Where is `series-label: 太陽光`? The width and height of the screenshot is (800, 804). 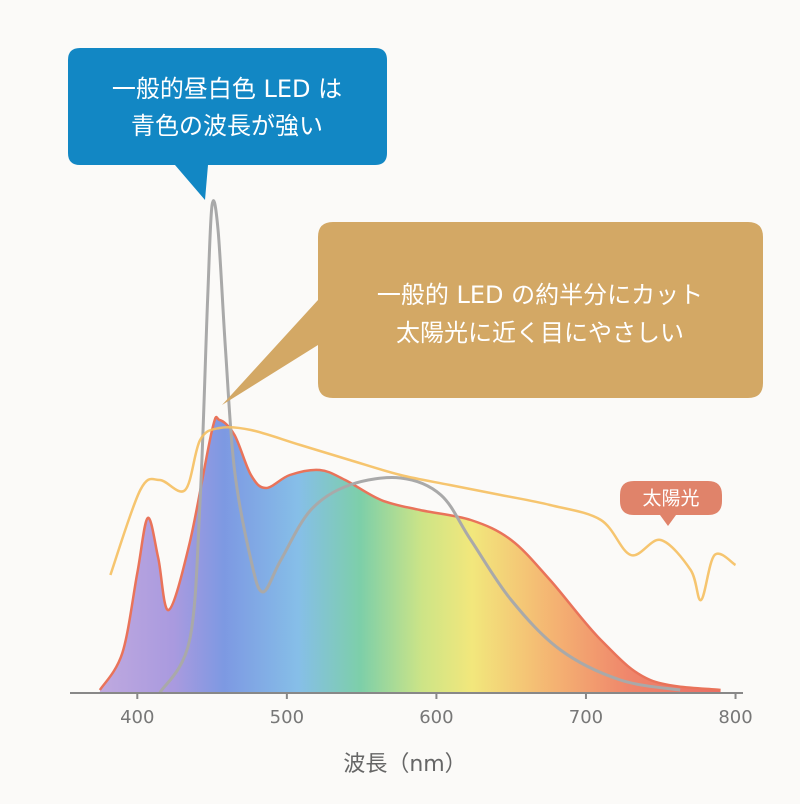
series-label: 太陽光 is located at coordinates (670, 499).